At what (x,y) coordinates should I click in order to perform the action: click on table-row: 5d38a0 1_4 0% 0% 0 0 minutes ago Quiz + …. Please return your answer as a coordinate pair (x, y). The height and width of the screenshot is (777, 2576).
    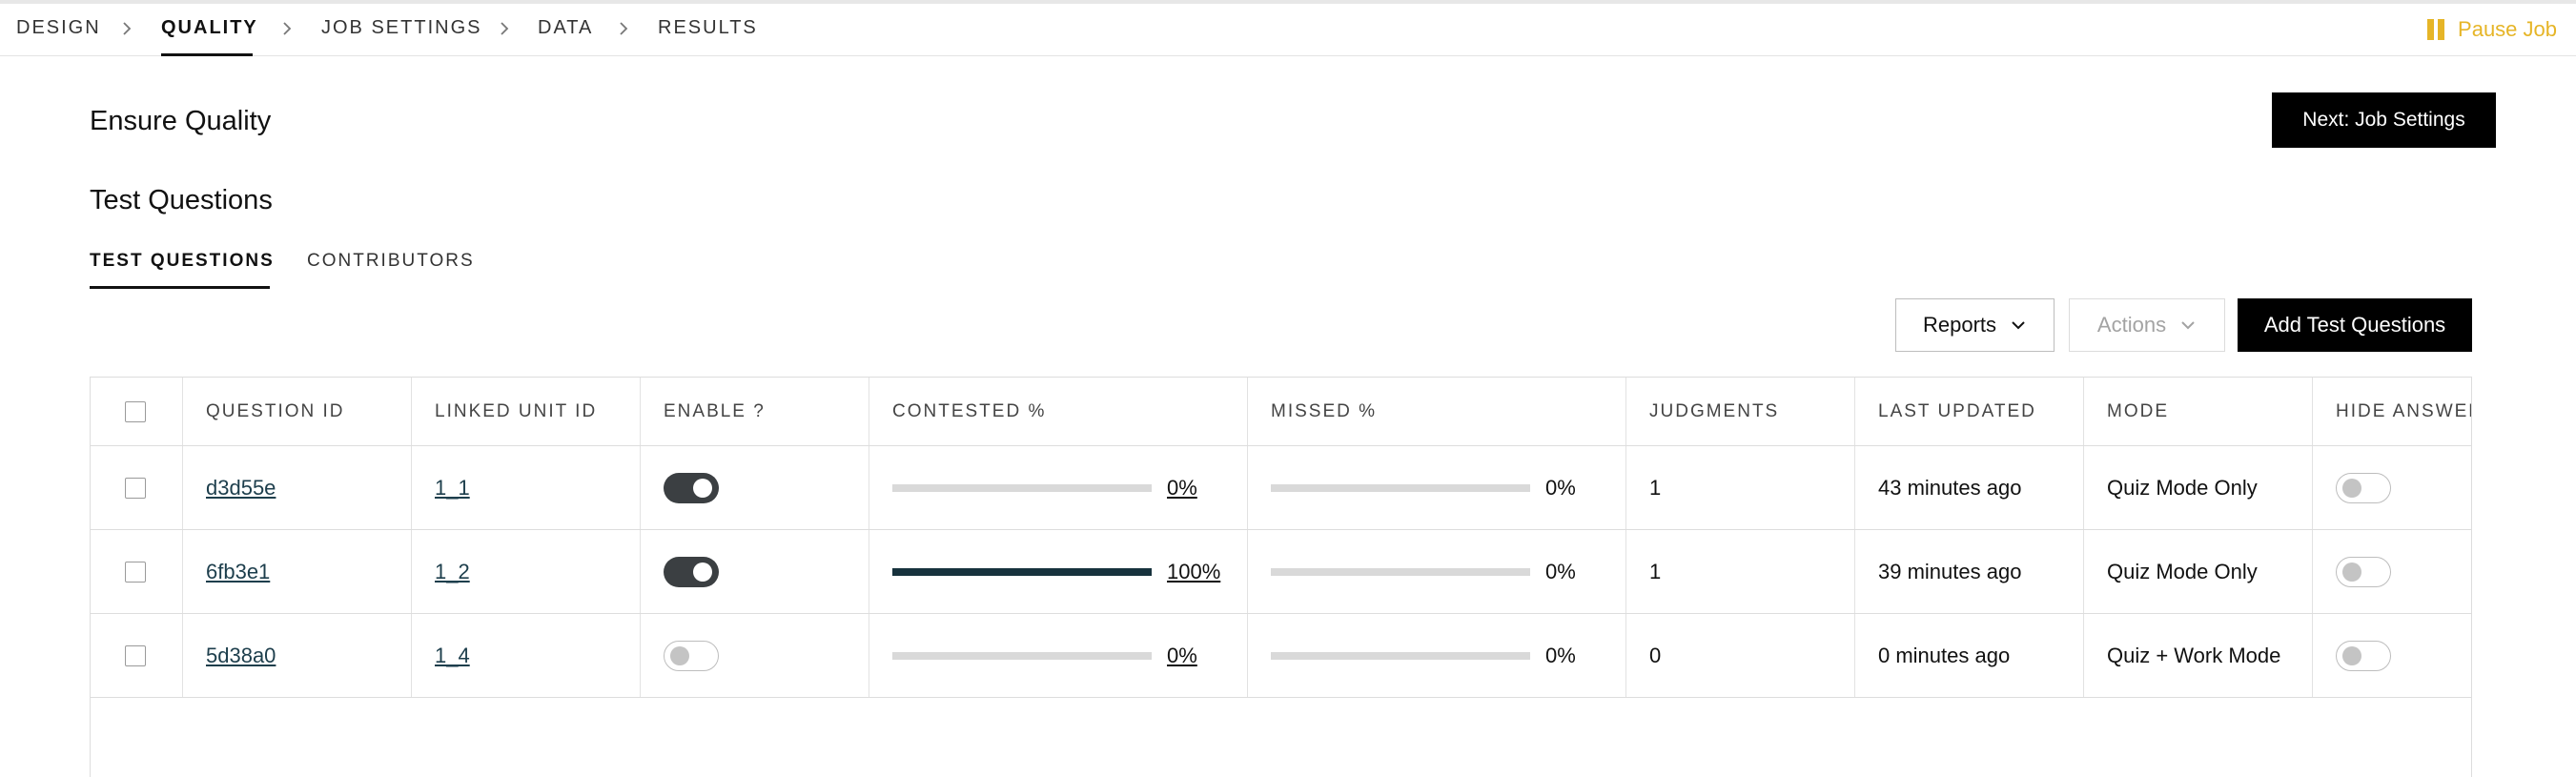
    Looking at the image, I should click on (1281, 656).